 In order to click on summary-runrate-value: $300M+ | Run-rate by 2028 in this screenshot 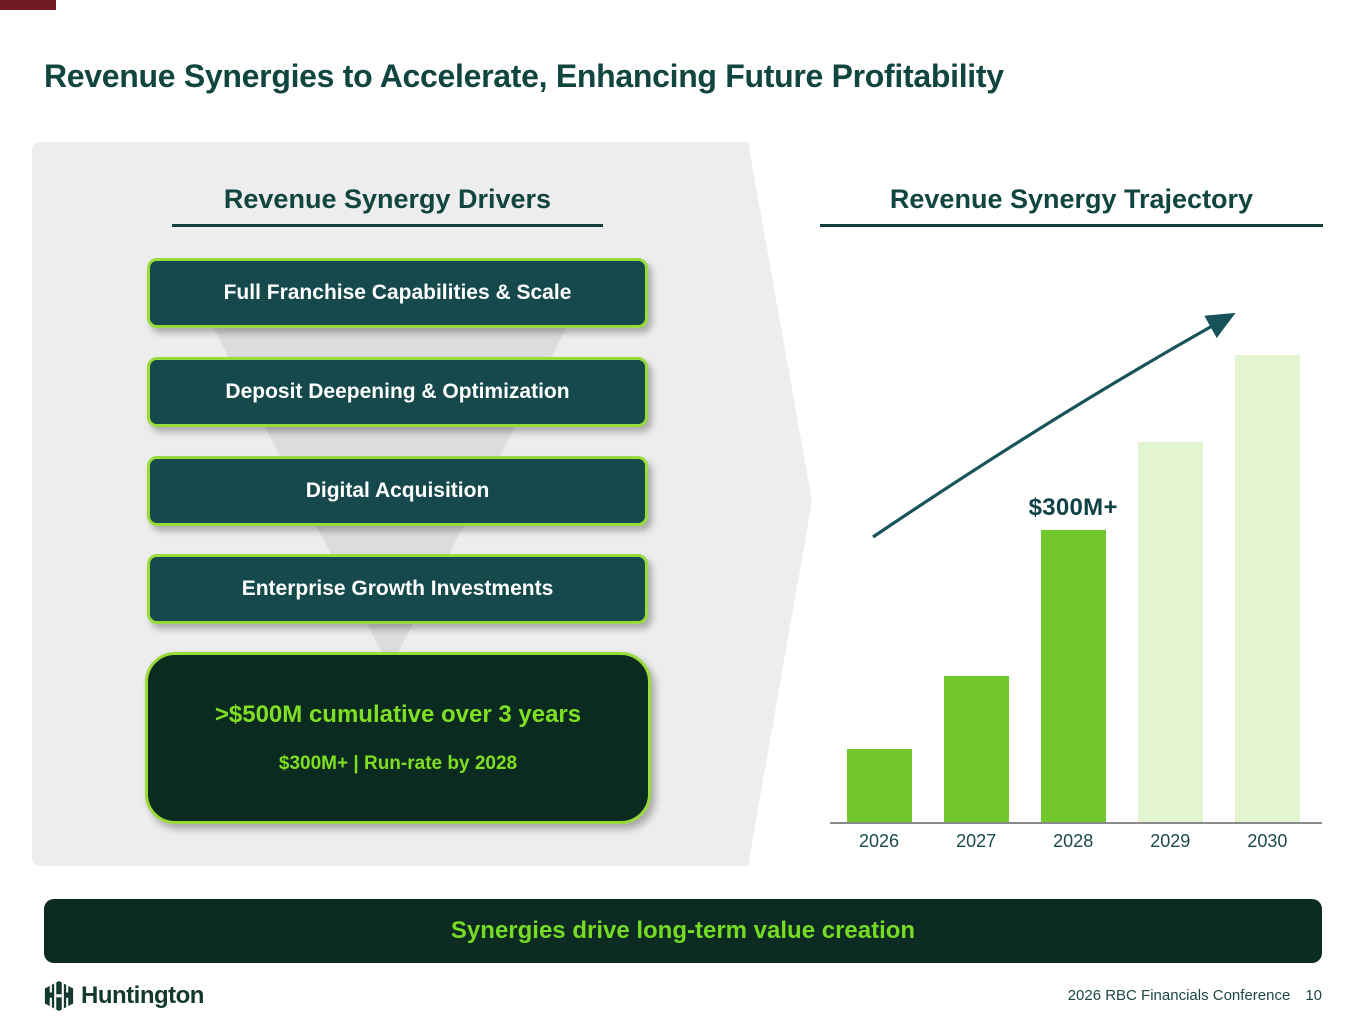, I will do `click(398, 763)`.